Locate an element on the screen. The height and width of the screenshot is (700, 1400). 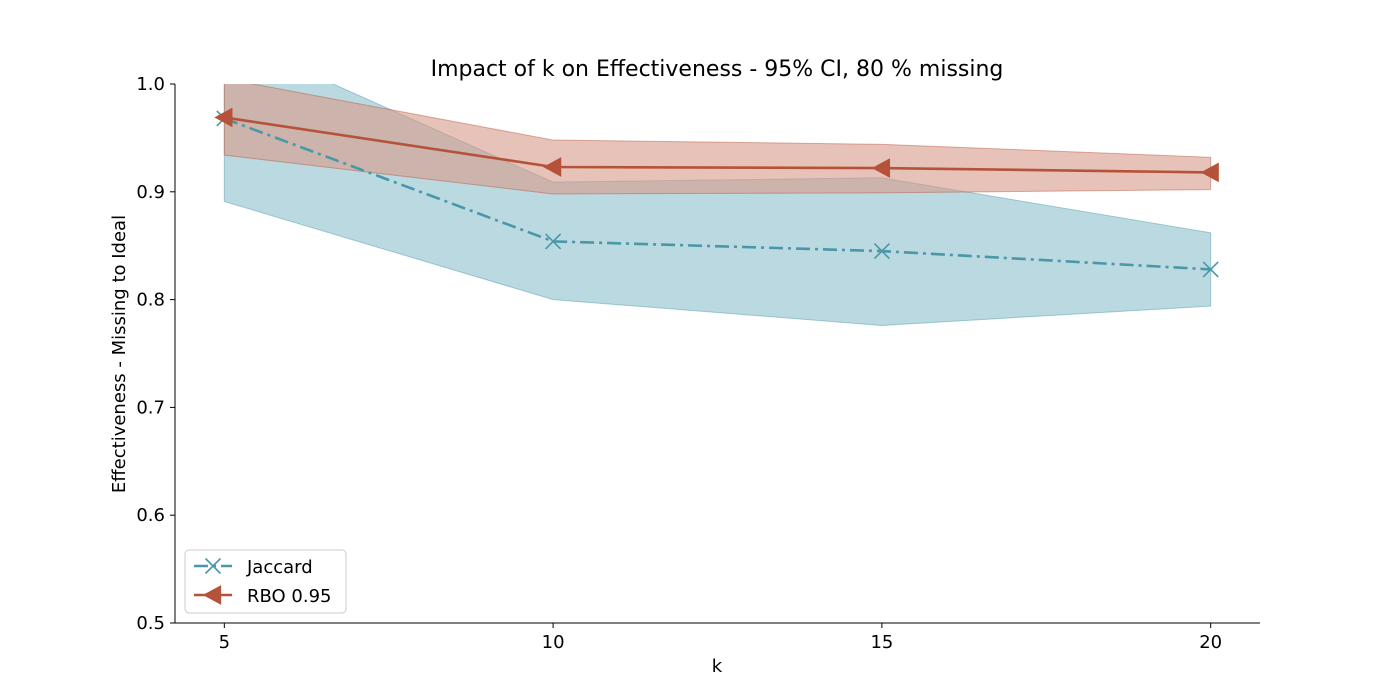
legend-label-rbo-0-95: RBO 0.95 is located at coordinates (289, 596).